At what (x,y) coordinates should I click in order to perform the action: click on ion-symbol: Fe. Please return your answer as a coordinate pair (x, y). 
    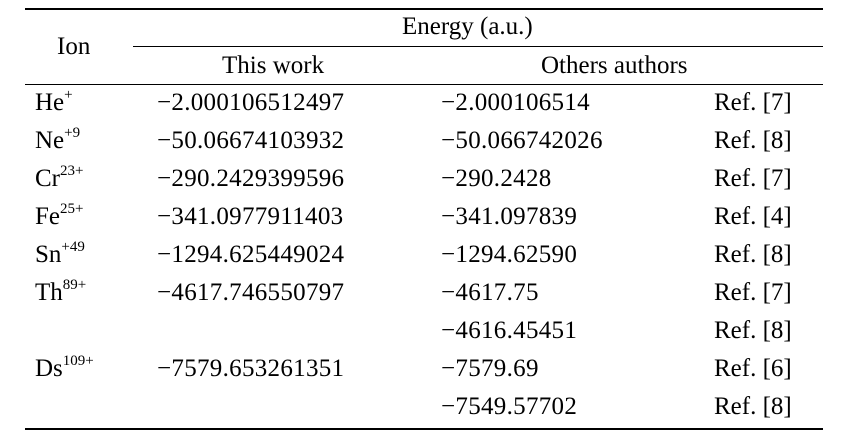
    Looking at the image, I should click on (47, 216).